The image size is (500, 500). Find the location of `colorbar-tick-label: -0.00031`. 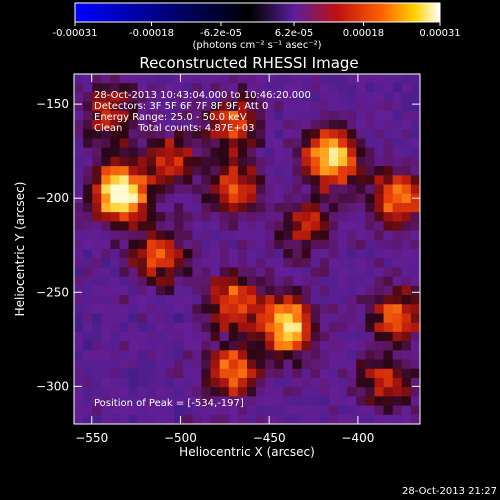

colorbar-tick-label: -0.00031 is located at coordinates (75, 33).